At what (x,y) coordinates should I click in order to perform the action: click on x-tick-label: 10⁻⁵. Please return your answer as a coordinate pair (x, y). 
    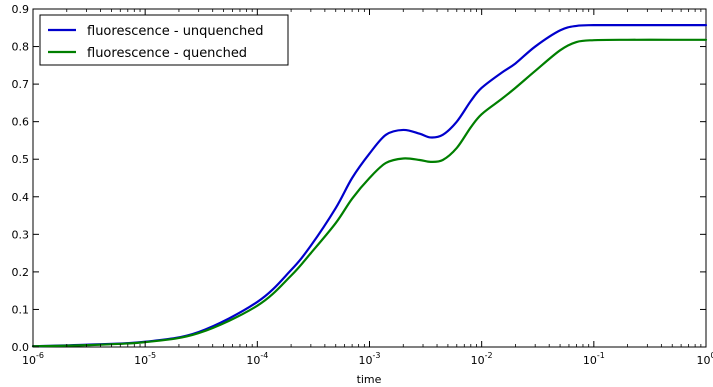
    Looking at the image, I should click on (145, 359).